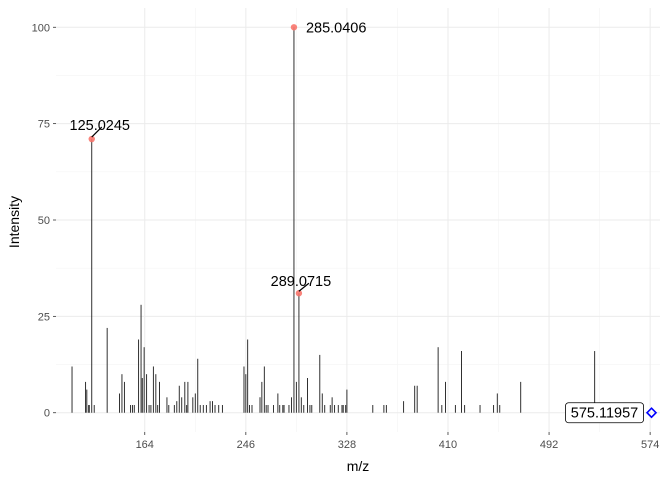 The image size is (672, 480). I want to click on precursor-label-box, so click(604, 413).